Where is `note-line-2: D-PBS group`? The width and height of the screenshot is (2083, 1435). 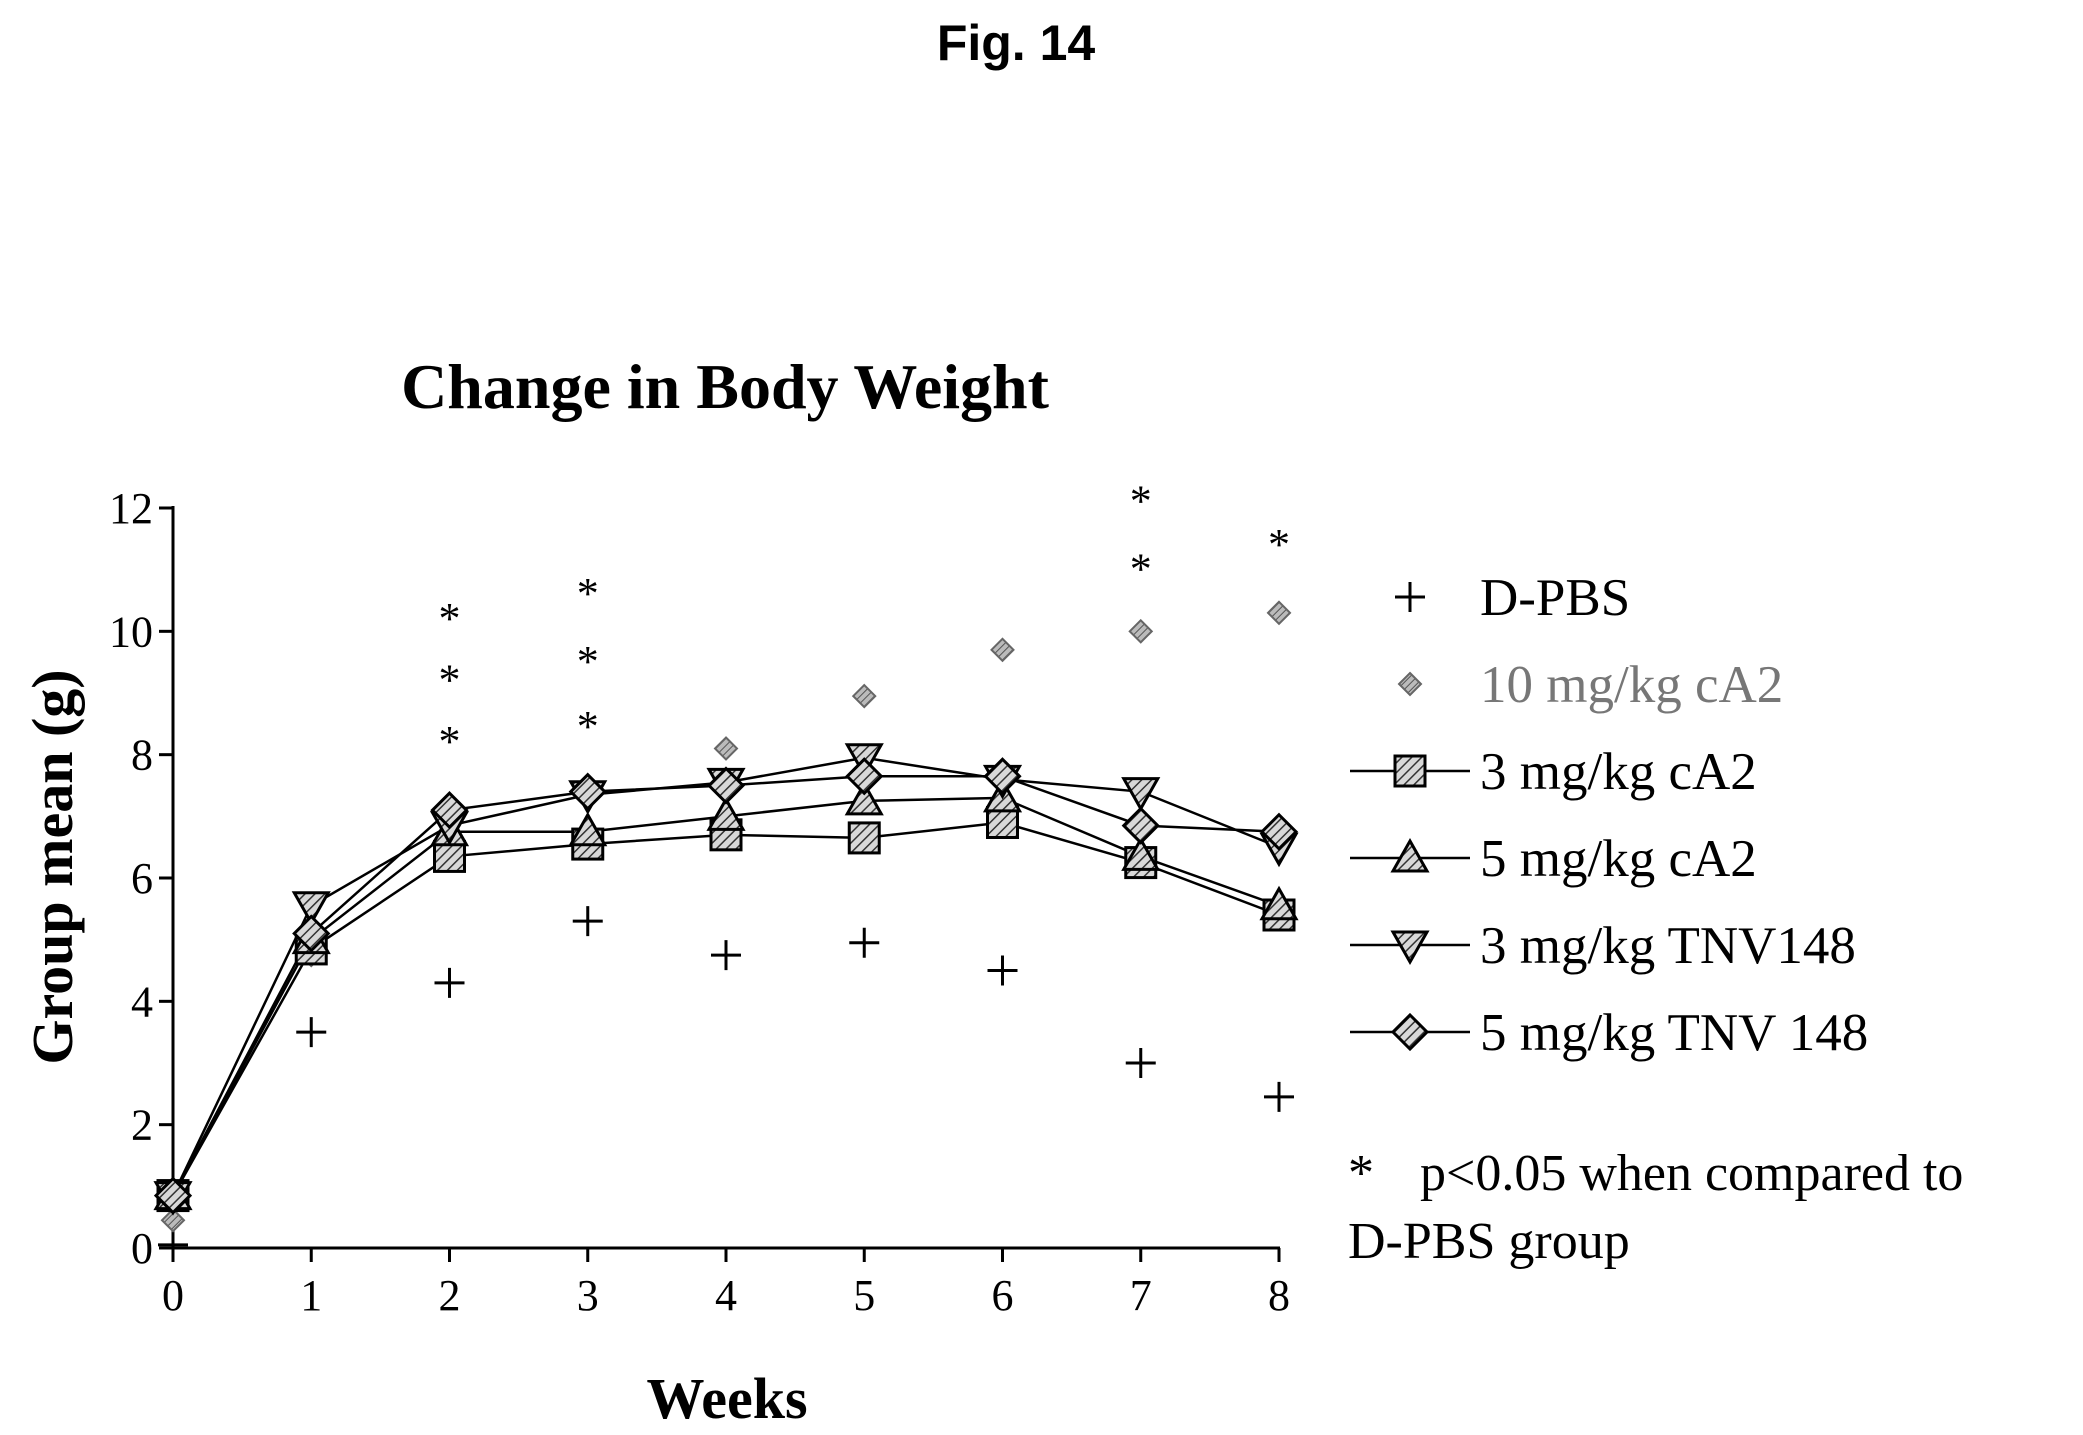 note-line-2: D-PBS group is located at coordinates (1489, 1241).